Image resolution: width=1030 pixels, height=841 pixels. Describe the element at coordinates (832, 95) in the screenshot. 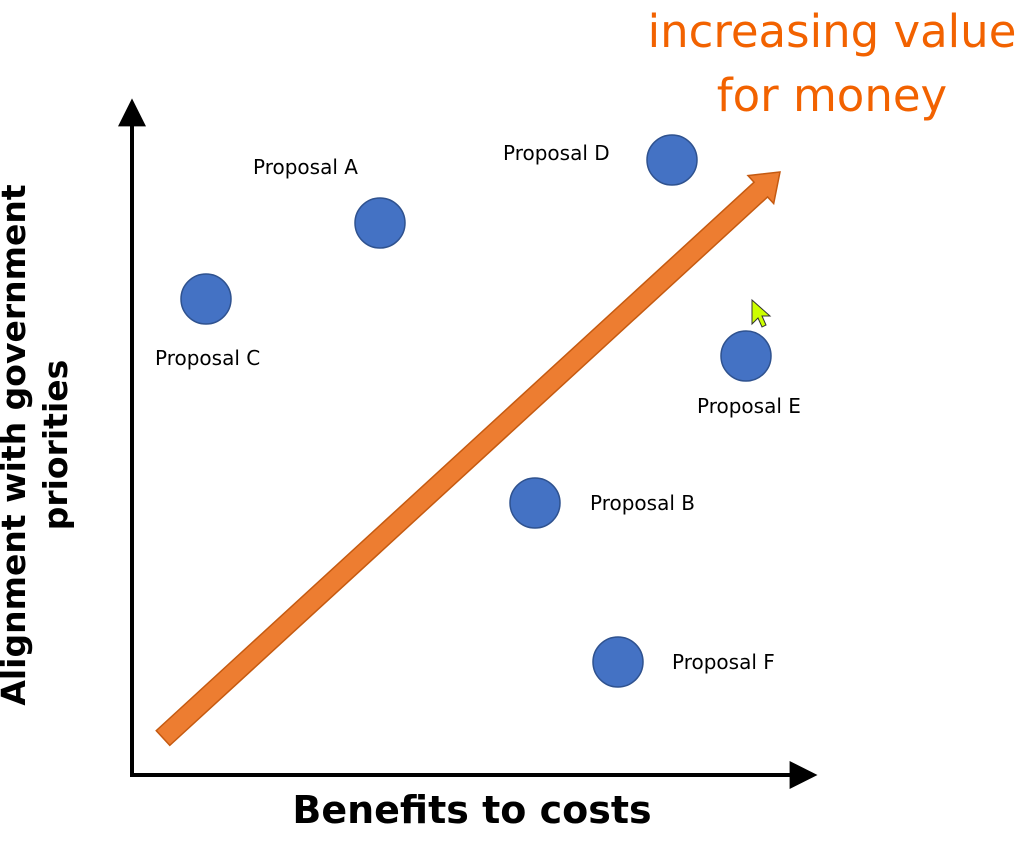

I see `title-line-2: for money` at that location.